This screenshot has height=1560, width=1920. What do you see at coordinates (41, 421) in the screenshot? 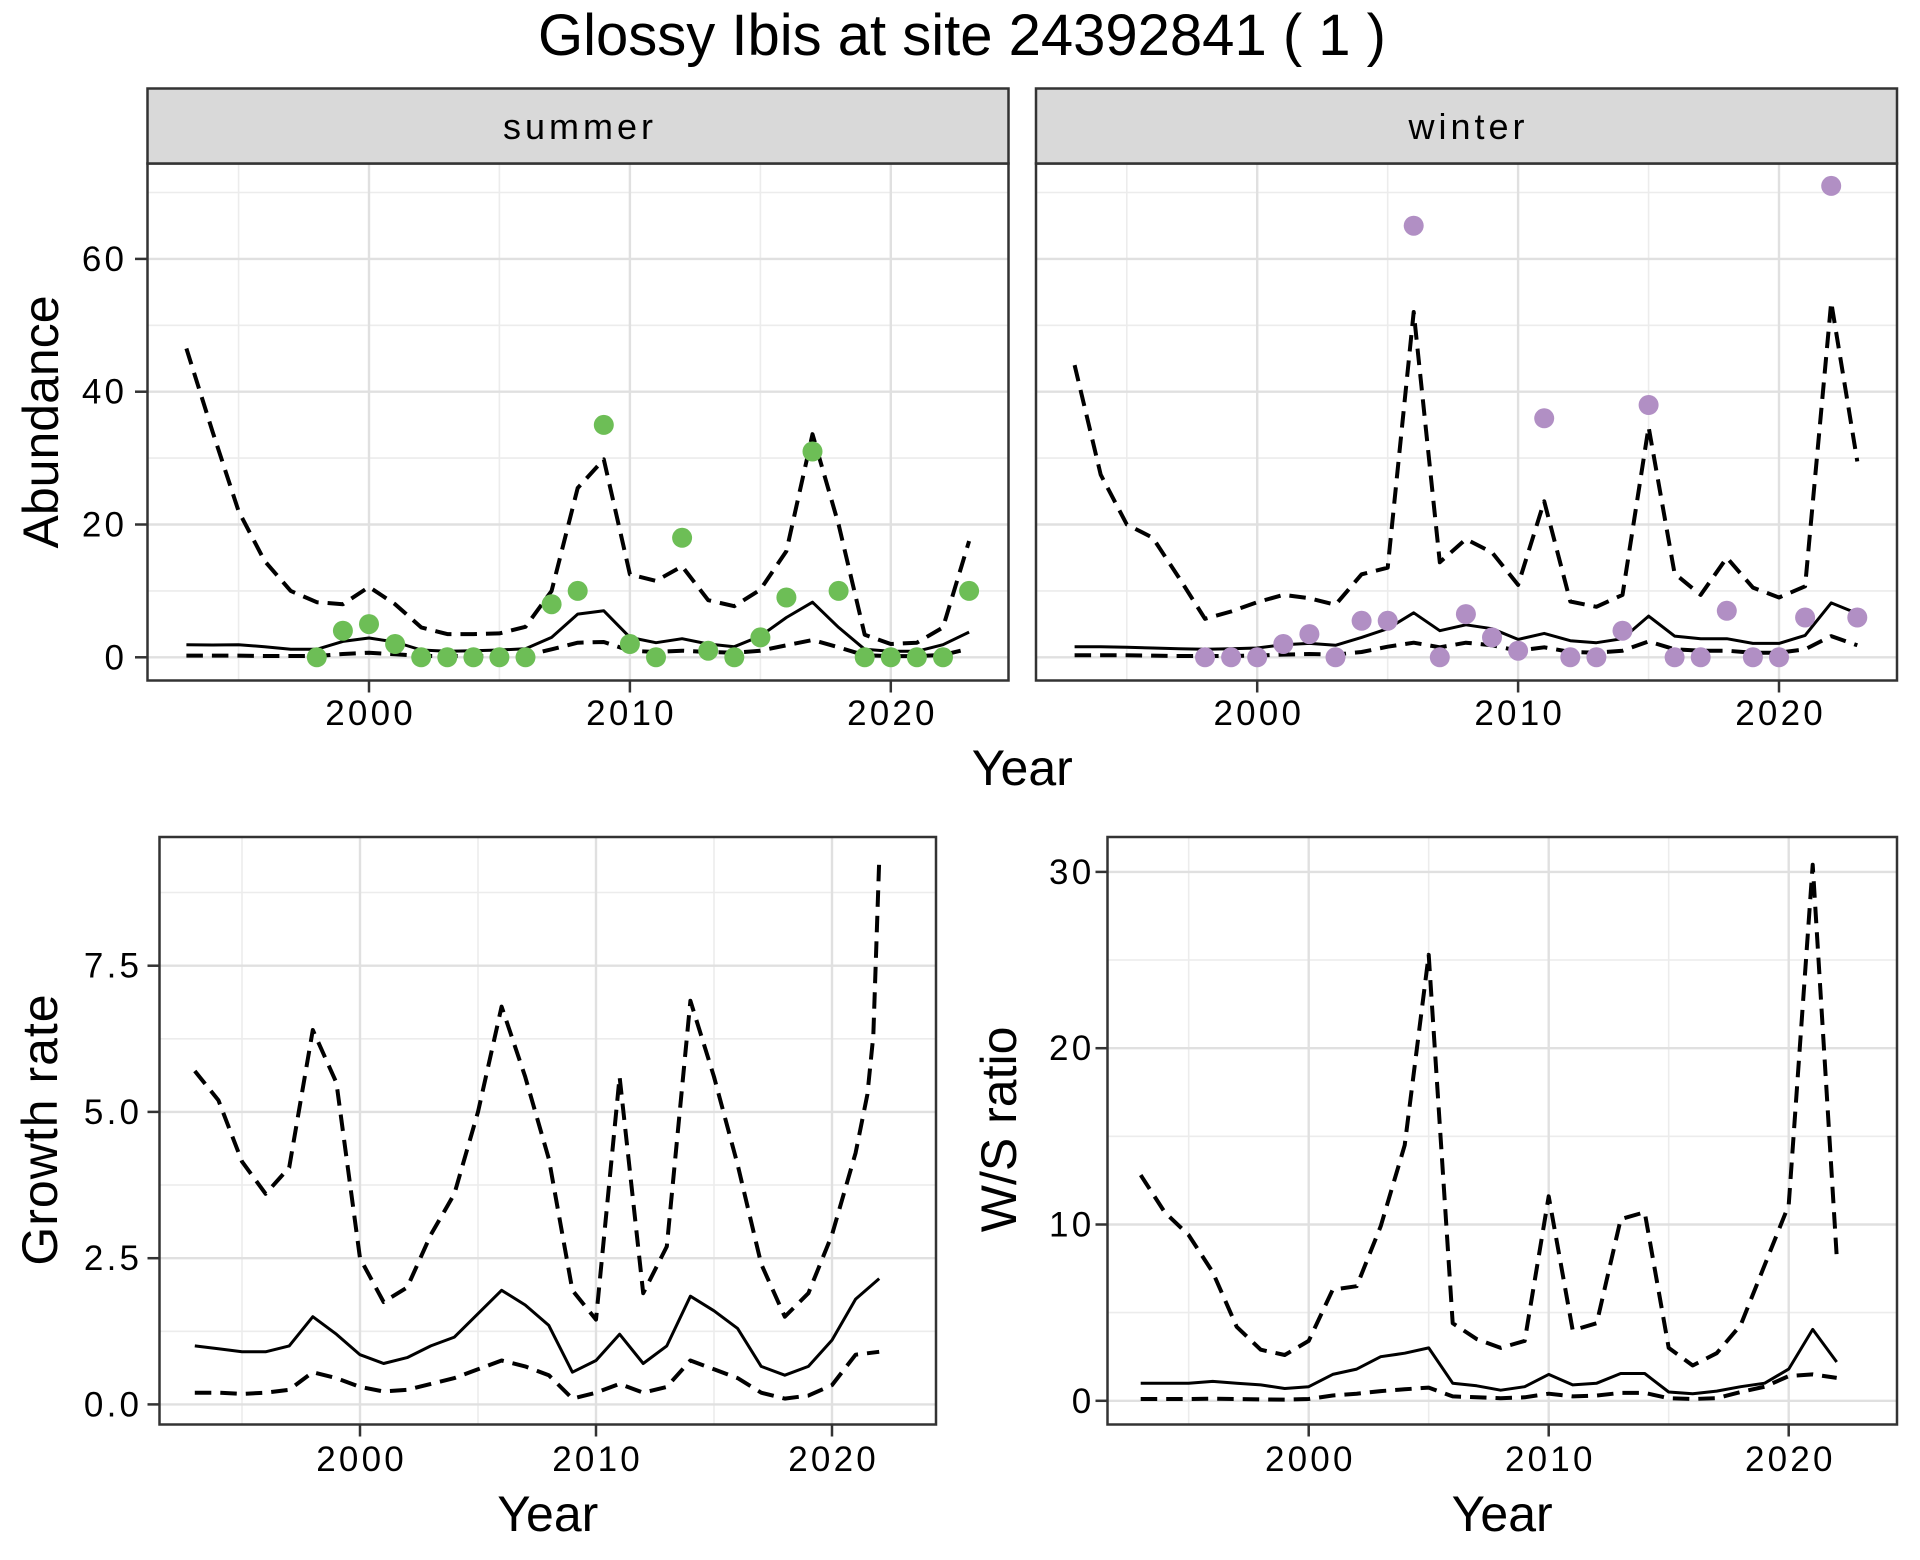
I see `svg-text: Abundance` at bounding box center [41, 421].